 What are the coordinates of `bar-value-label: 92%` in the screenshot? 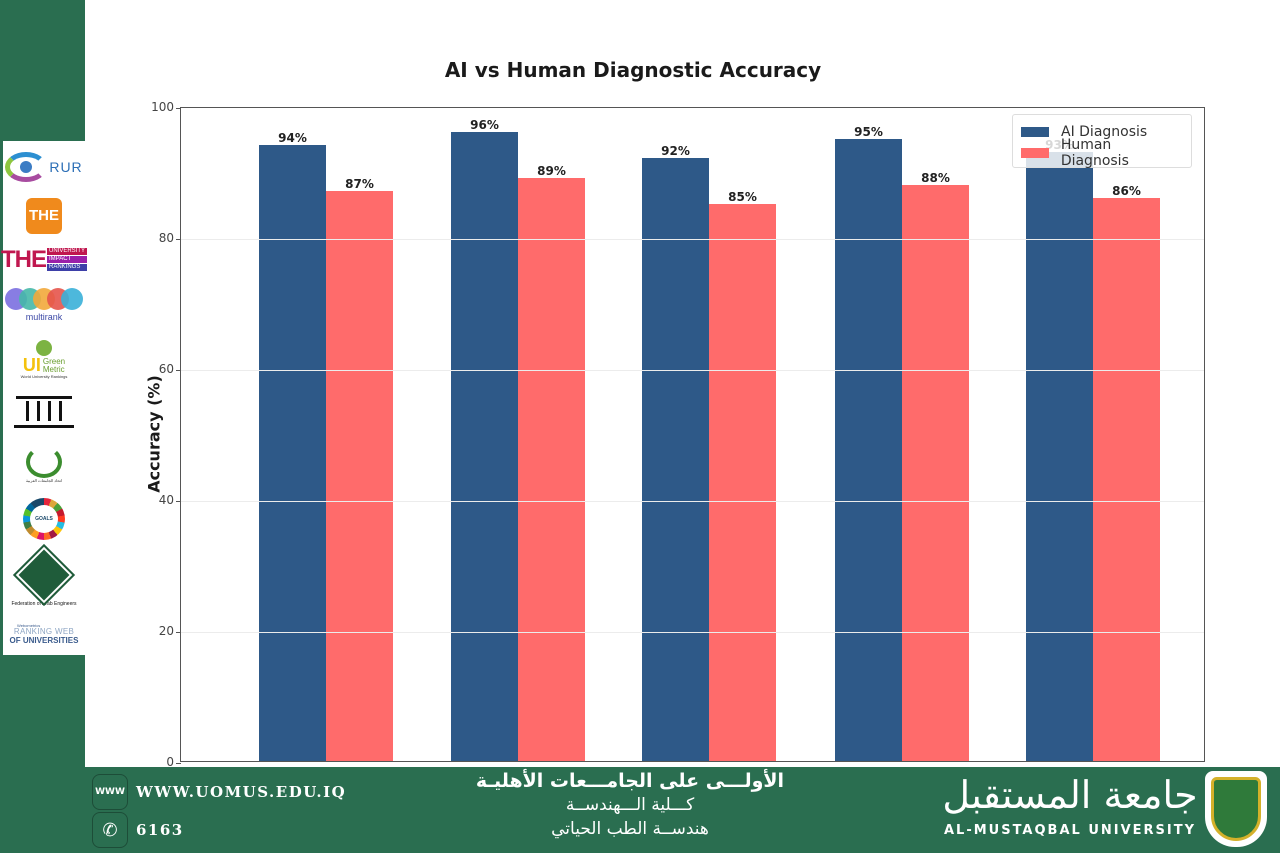 It's located at (675, 151).